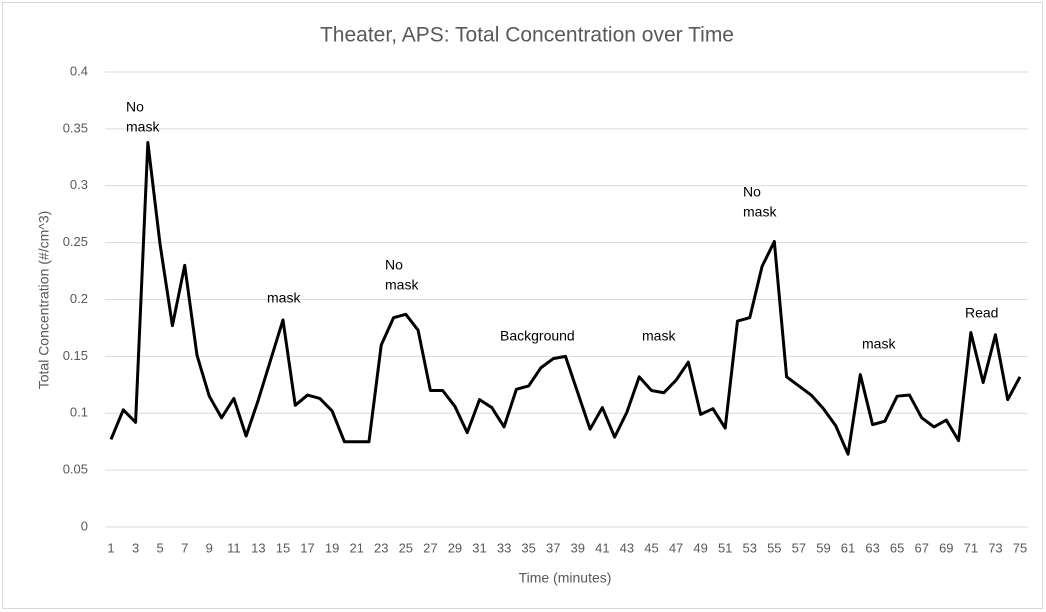 The image size is (1046, 612). I want to click on x-tick-label: 9, so click(209, 547).